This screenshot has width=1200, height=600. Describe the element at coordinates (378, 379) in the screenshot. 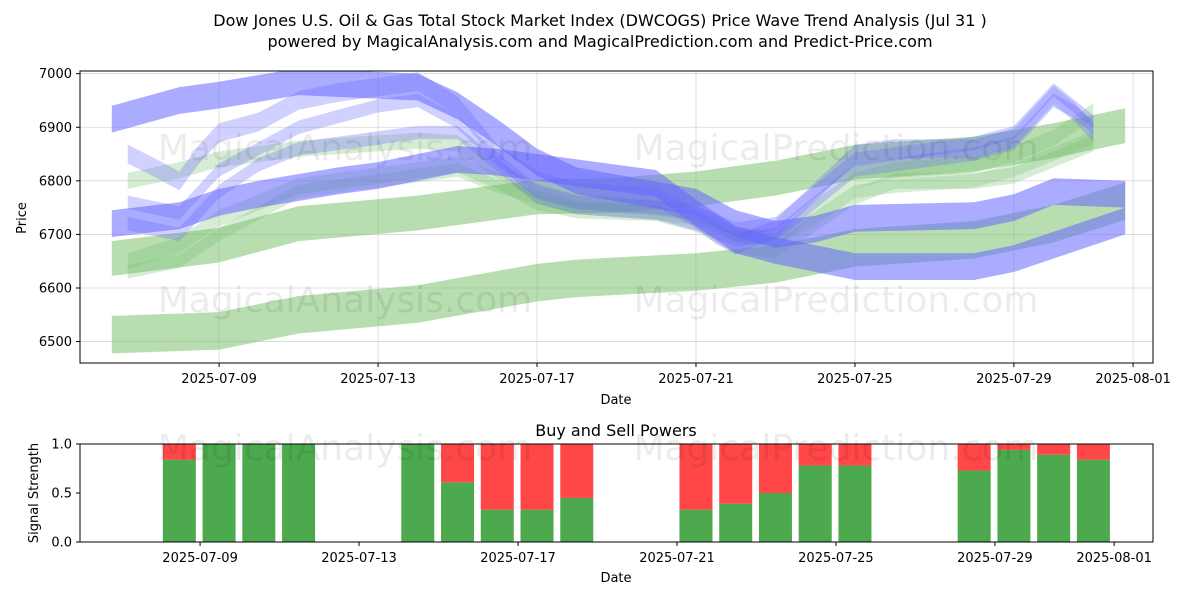

I see `price-x-tick-label: 2025-07-13` at that location.